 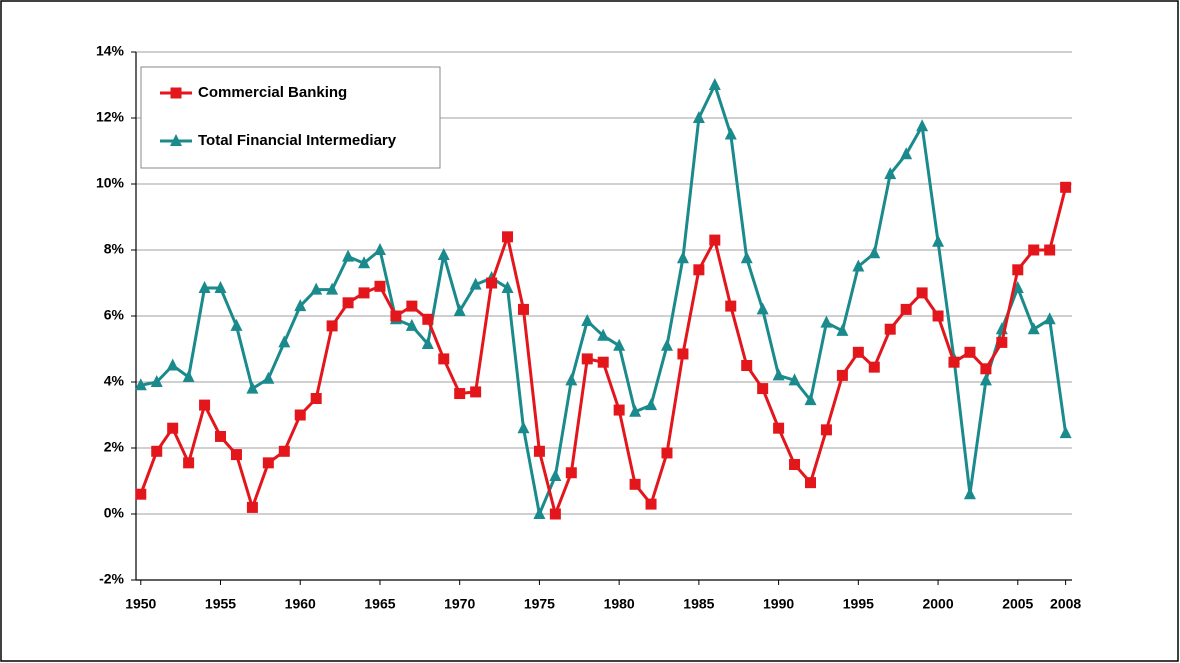 What do you see at coordinates (110, 51) in the screenshot?
I see `y-tick-label: 14%` at bounding box center [110, 51].